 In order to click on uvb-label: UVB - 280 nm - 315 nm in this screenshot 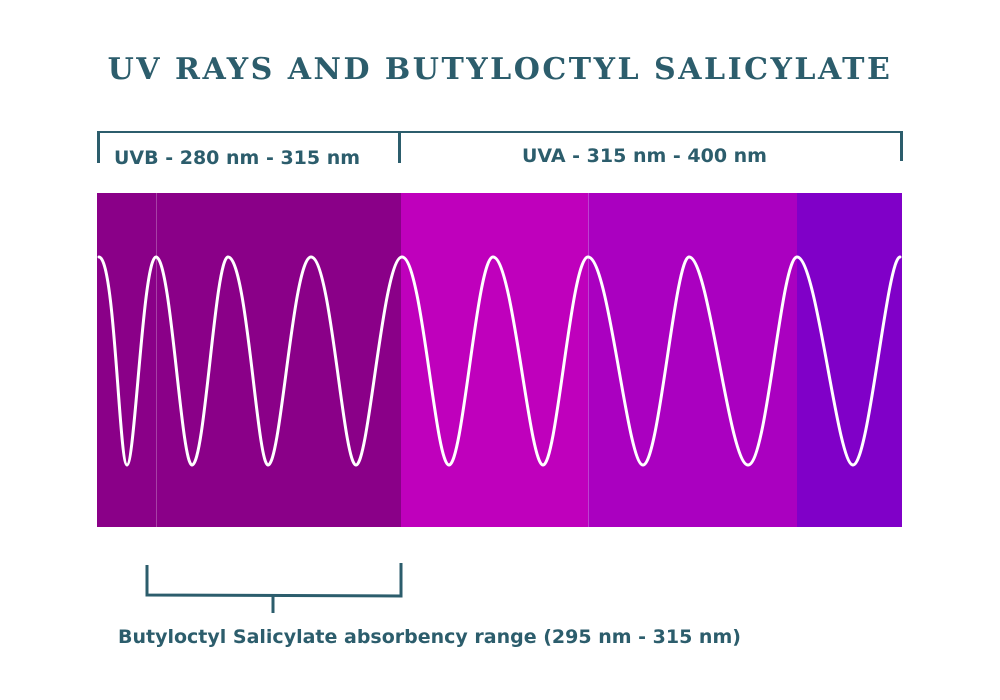, I will do `click(237, 158)`.